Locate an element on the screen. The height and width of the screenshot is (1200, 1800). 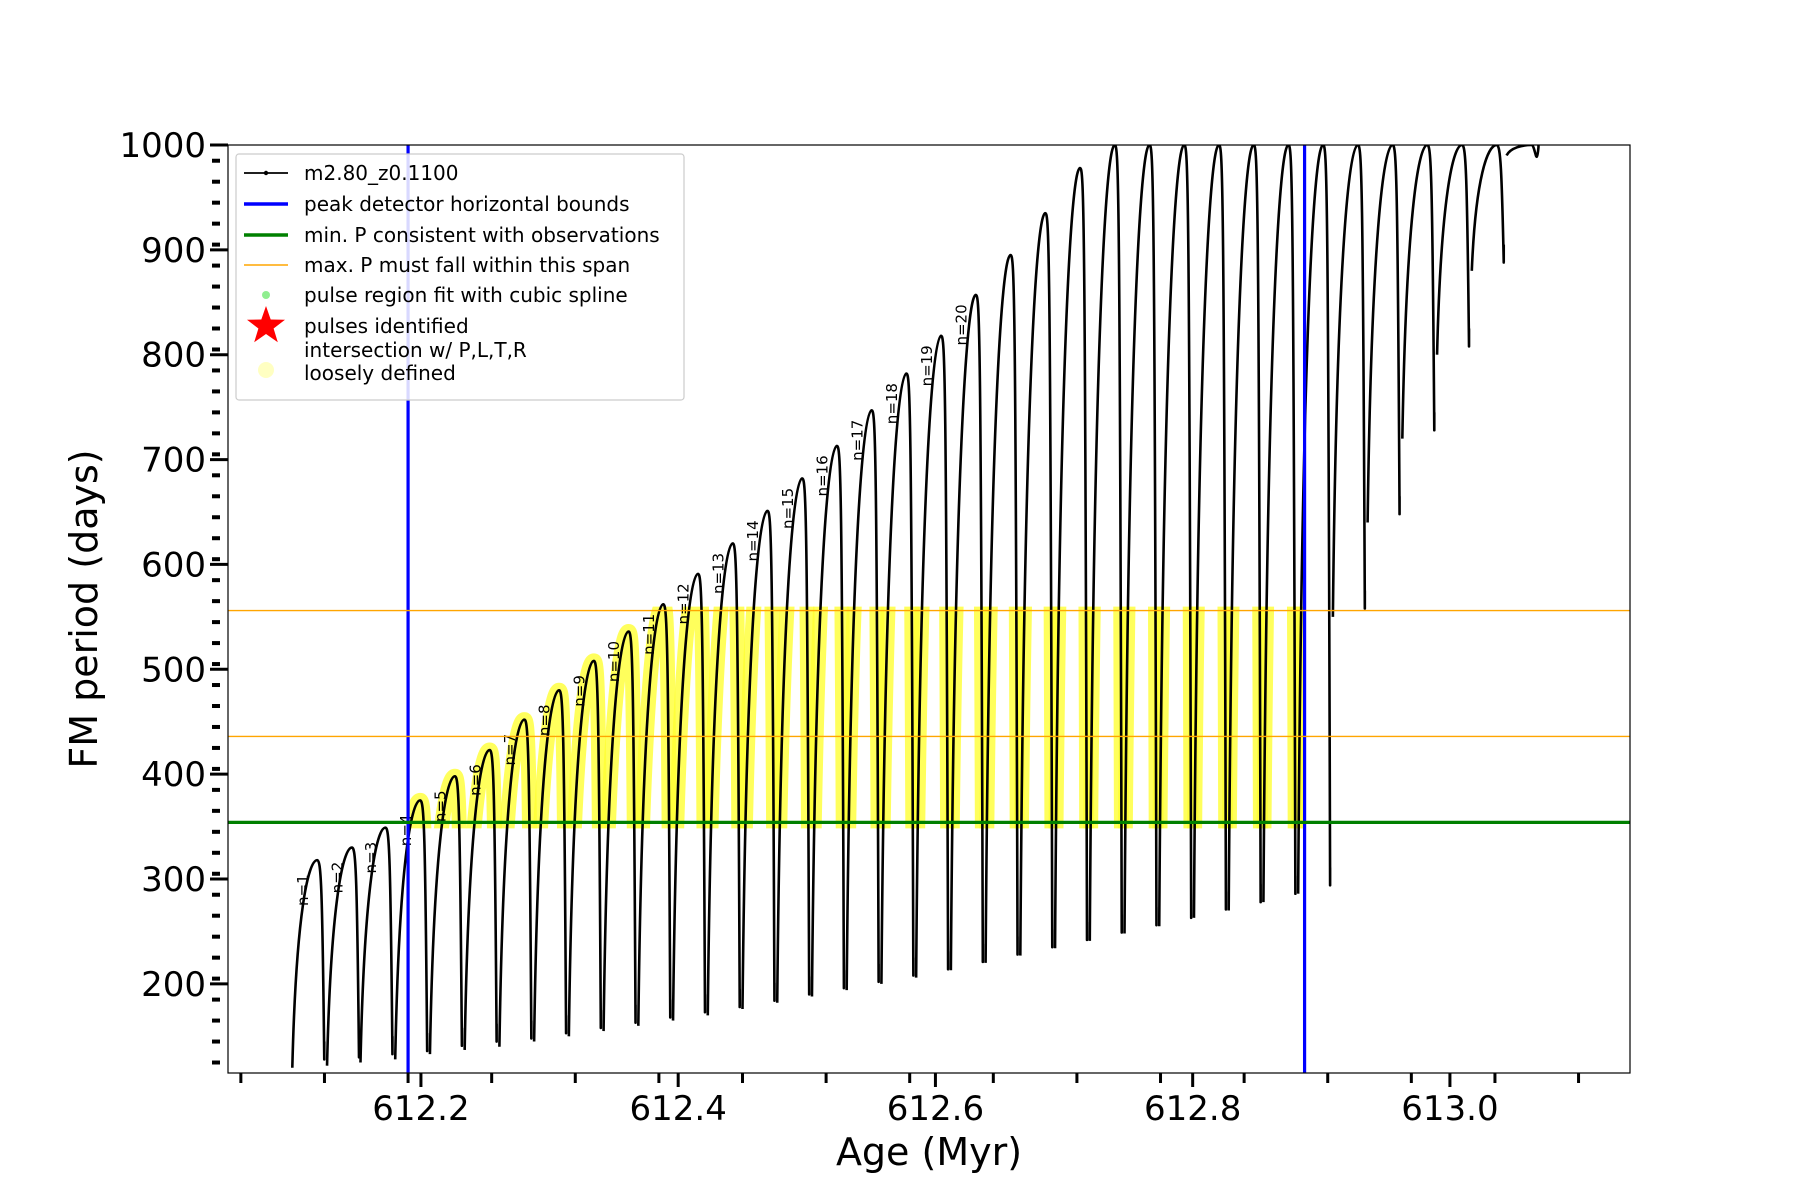
y-tick-label: 900 is located at coordinates (173, 251).